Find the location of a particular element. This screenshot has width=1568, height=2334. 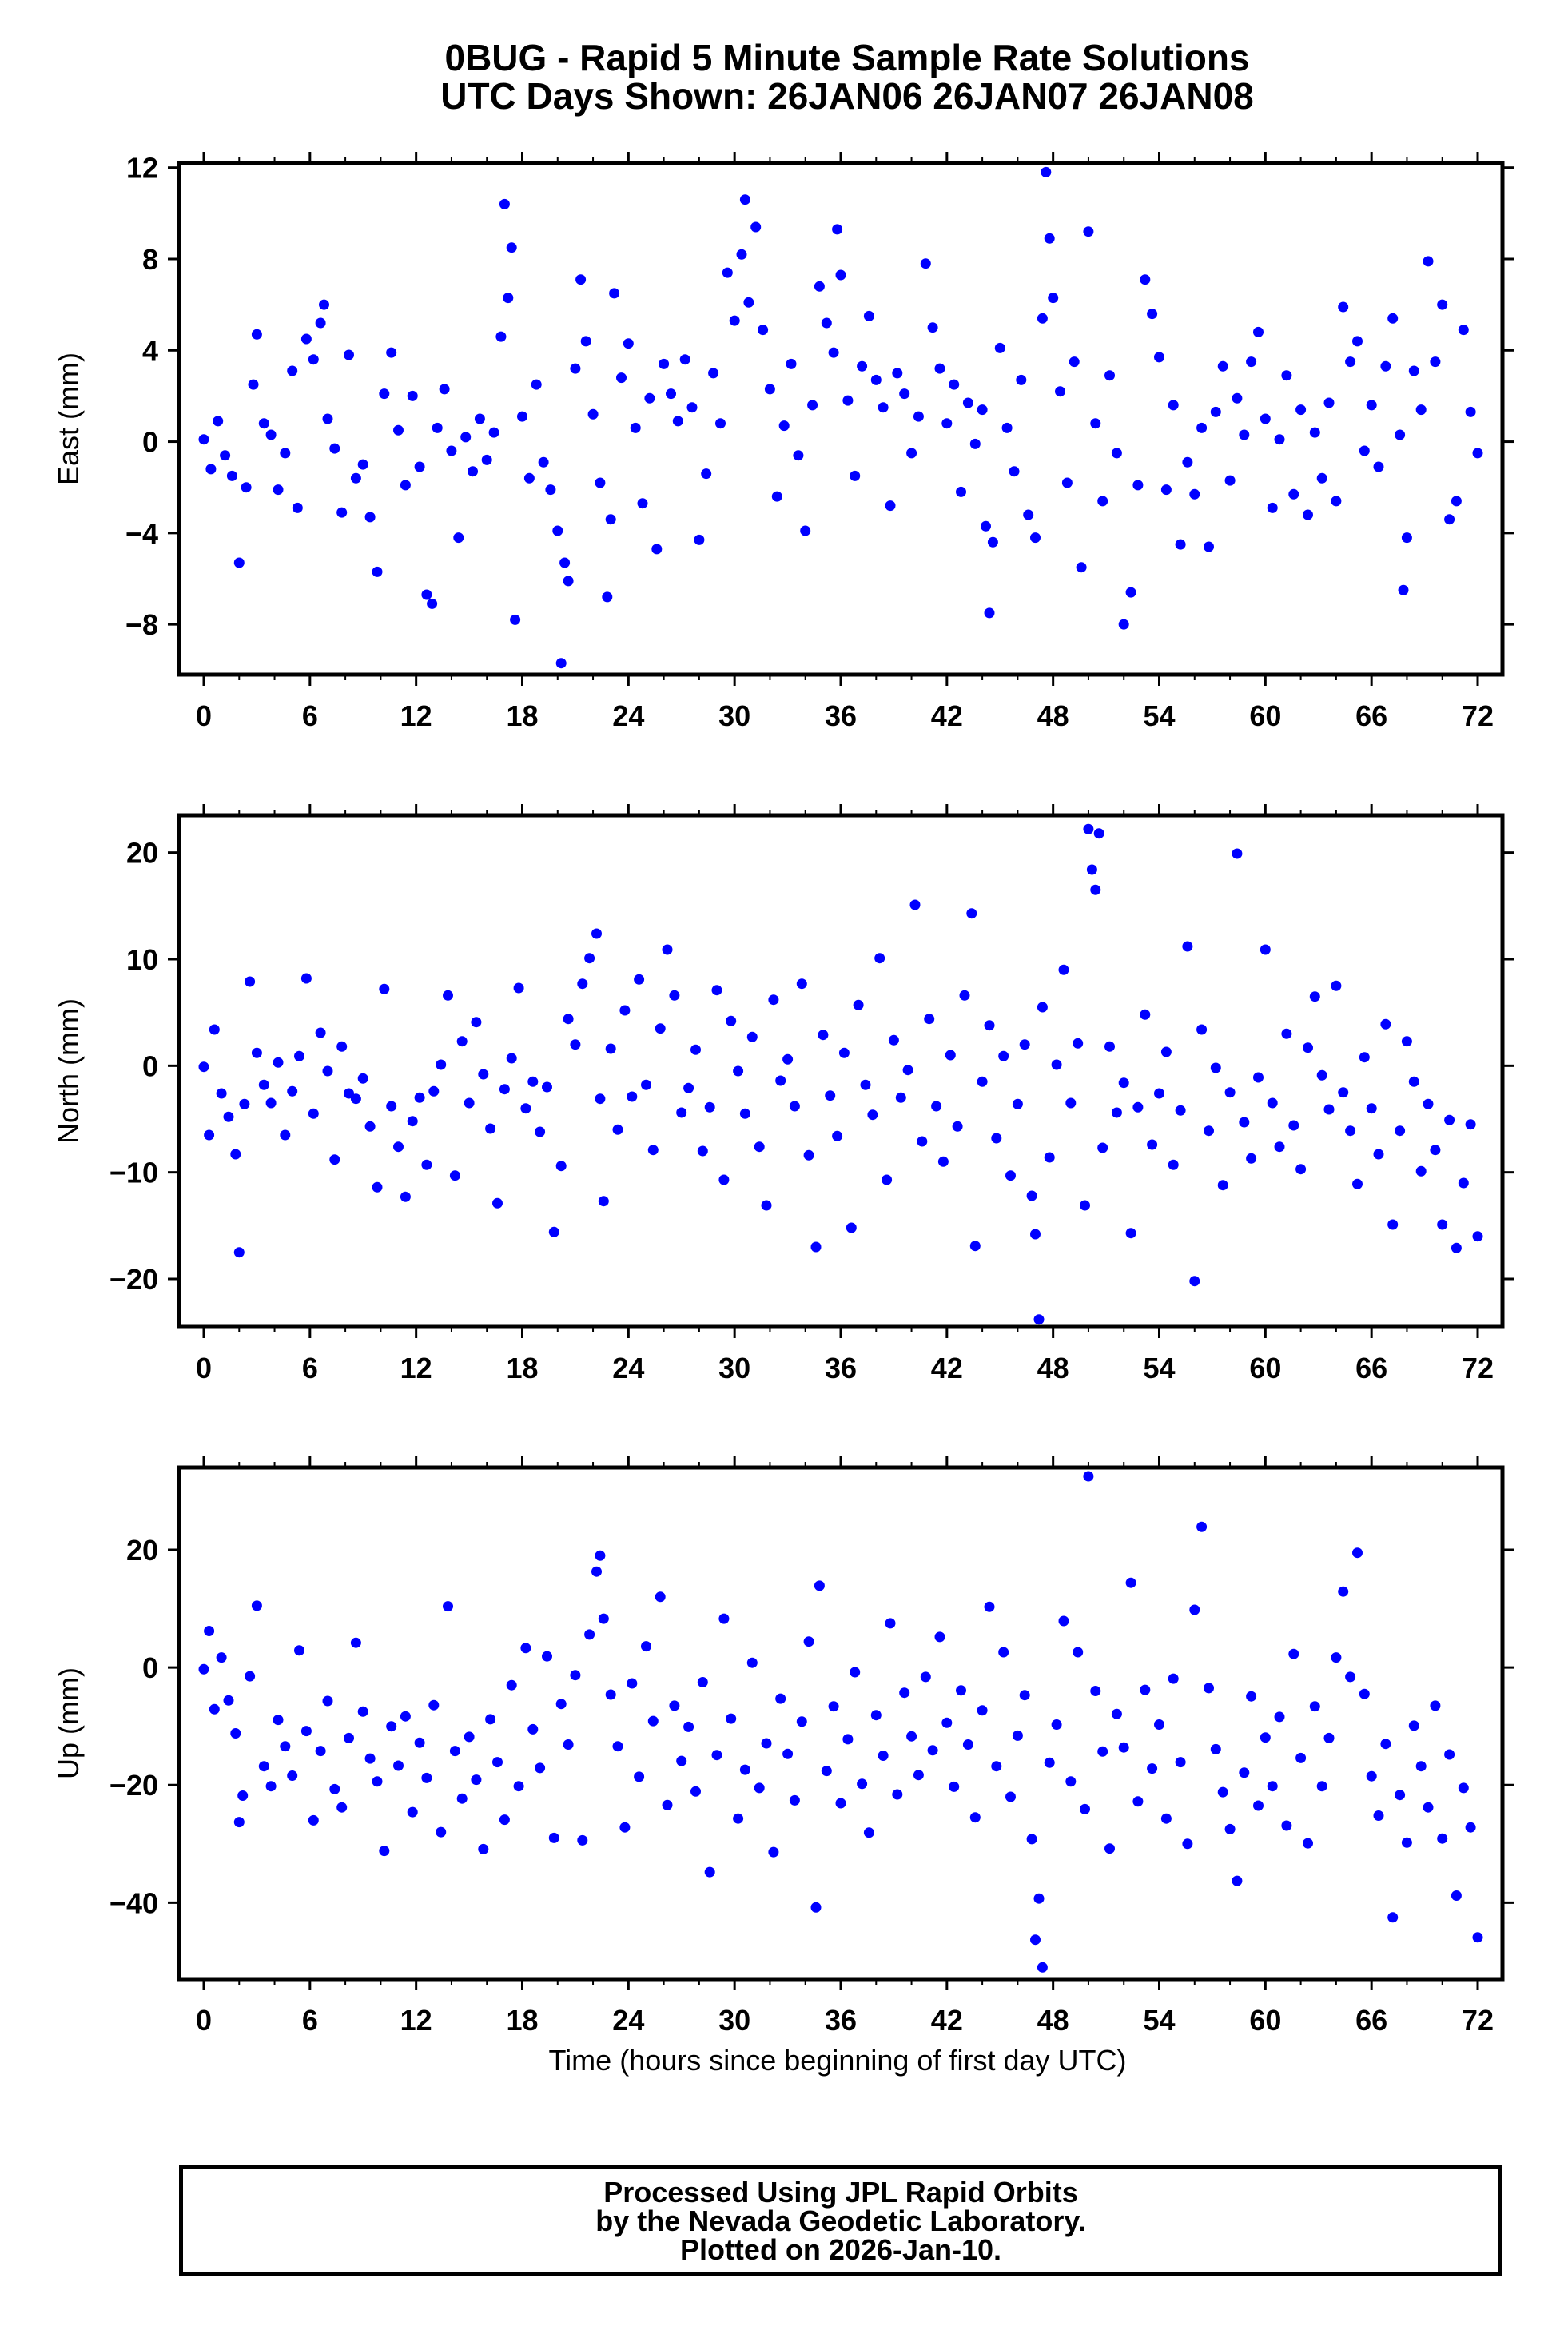

east-x-tick-label: 42 is located at coordinates (947, 715).